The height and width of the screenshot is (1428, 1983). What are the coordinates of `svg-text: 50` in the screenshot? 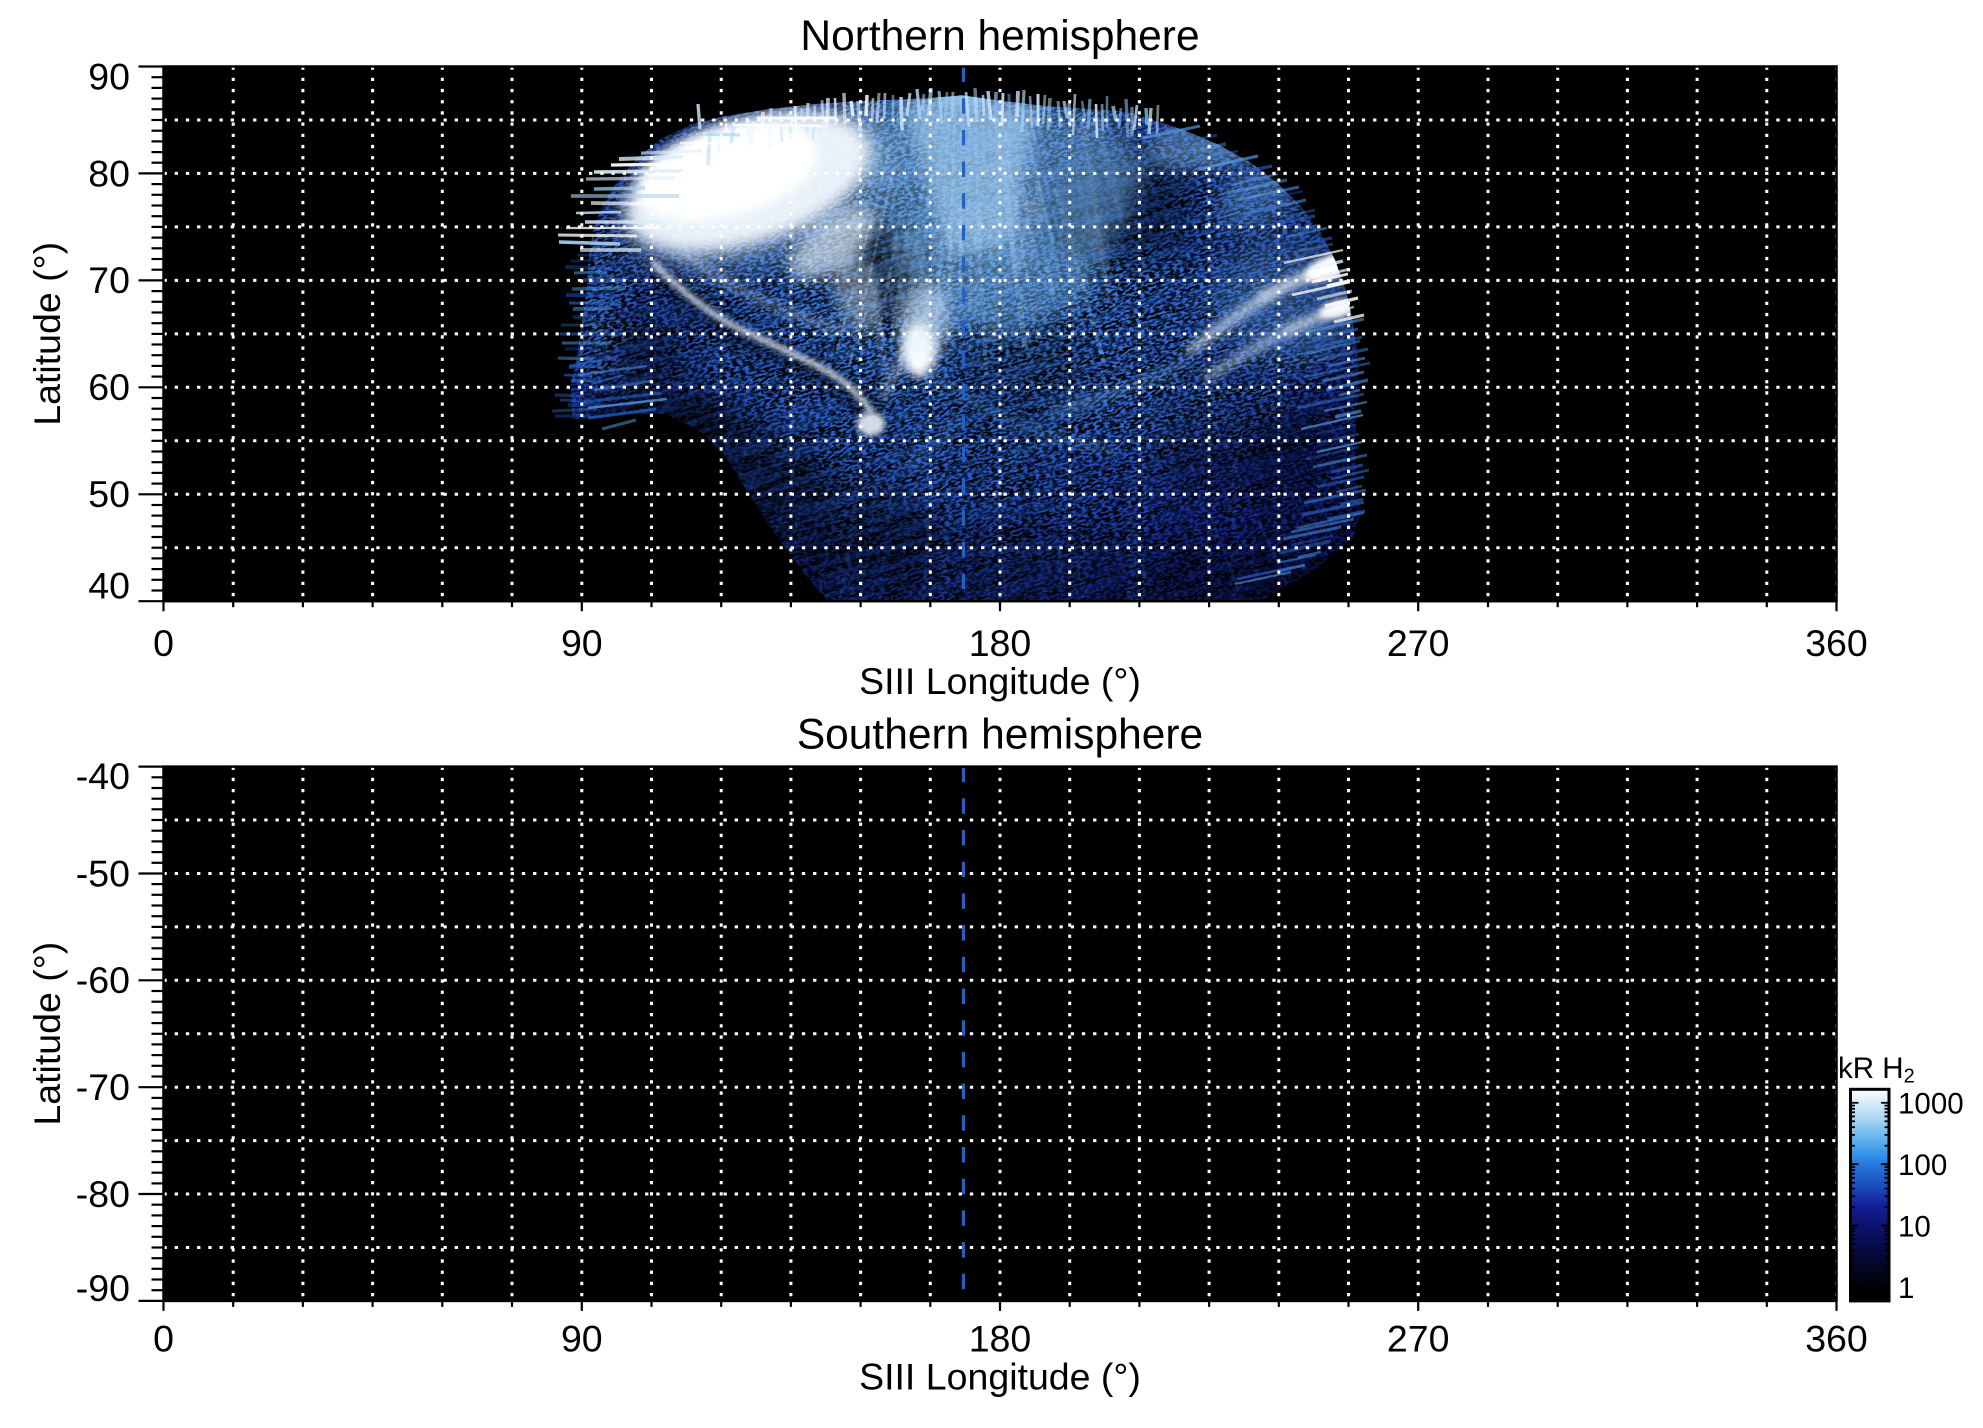 It's located at (109, 494).